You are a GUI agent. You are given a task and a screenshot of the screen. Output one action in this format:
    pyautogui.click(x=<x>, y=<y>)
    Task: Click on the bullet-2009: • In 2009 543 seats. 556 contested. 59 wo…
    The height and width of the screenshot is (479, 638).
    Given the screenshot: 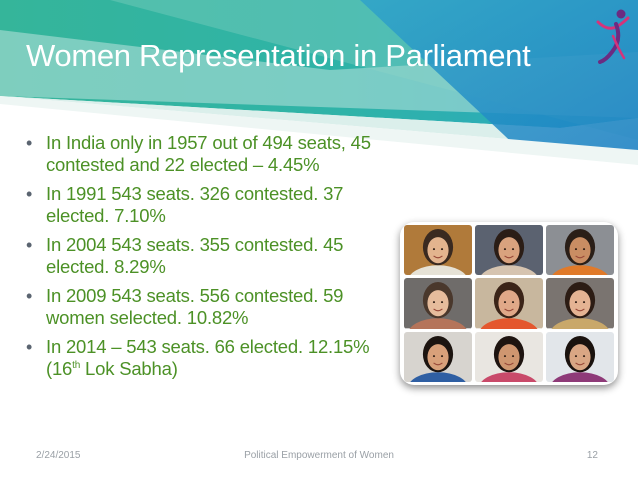 What is the action you would take?
    pyautogui.click(x=185, y=306)
    